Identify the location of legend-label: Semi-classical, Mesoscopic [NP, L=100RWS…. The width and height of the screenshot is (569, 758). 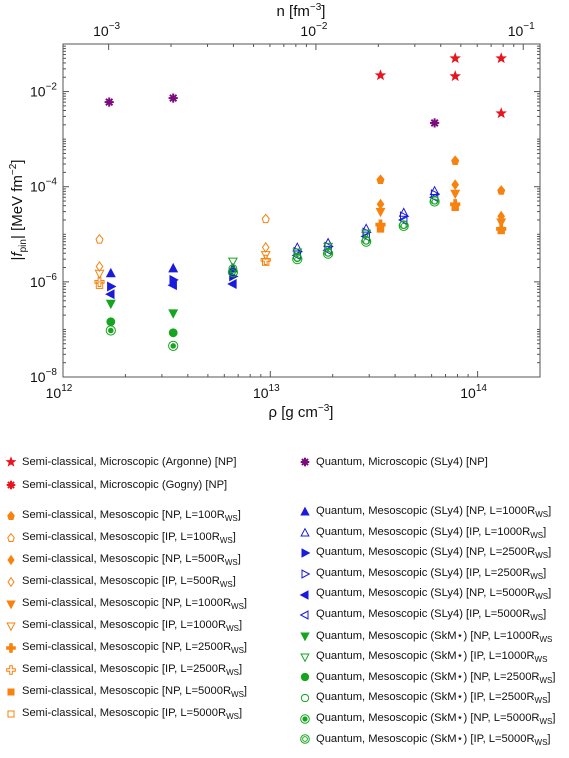
(131, 516).